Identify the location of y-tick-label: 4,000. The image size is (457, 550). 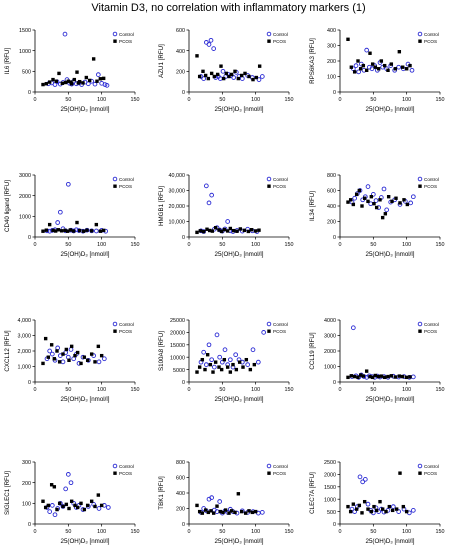
(25, 321).